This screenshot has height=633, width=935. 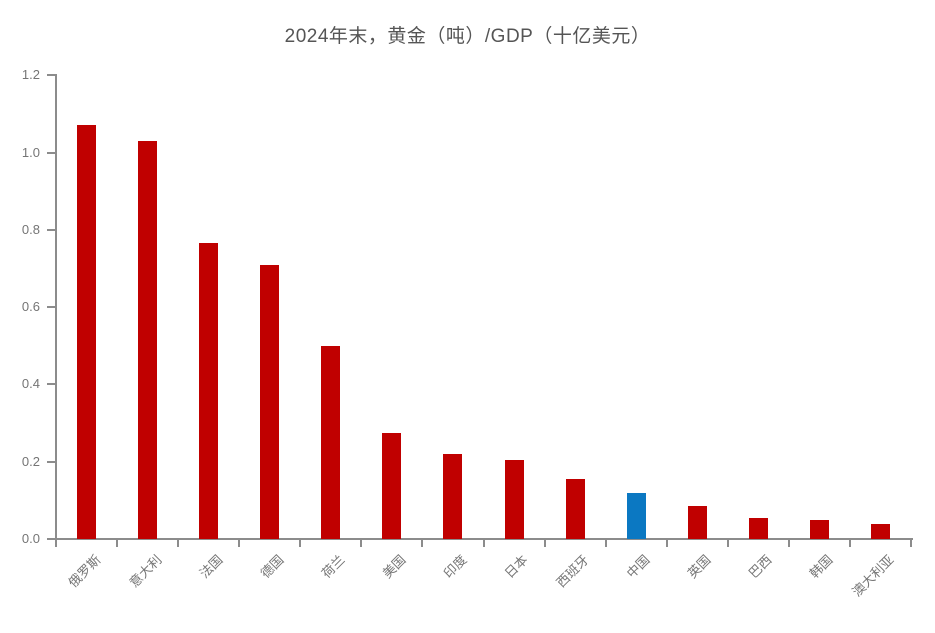 I want to click on x-tick-label: 俄罗斯, so click(x=84, y=571).